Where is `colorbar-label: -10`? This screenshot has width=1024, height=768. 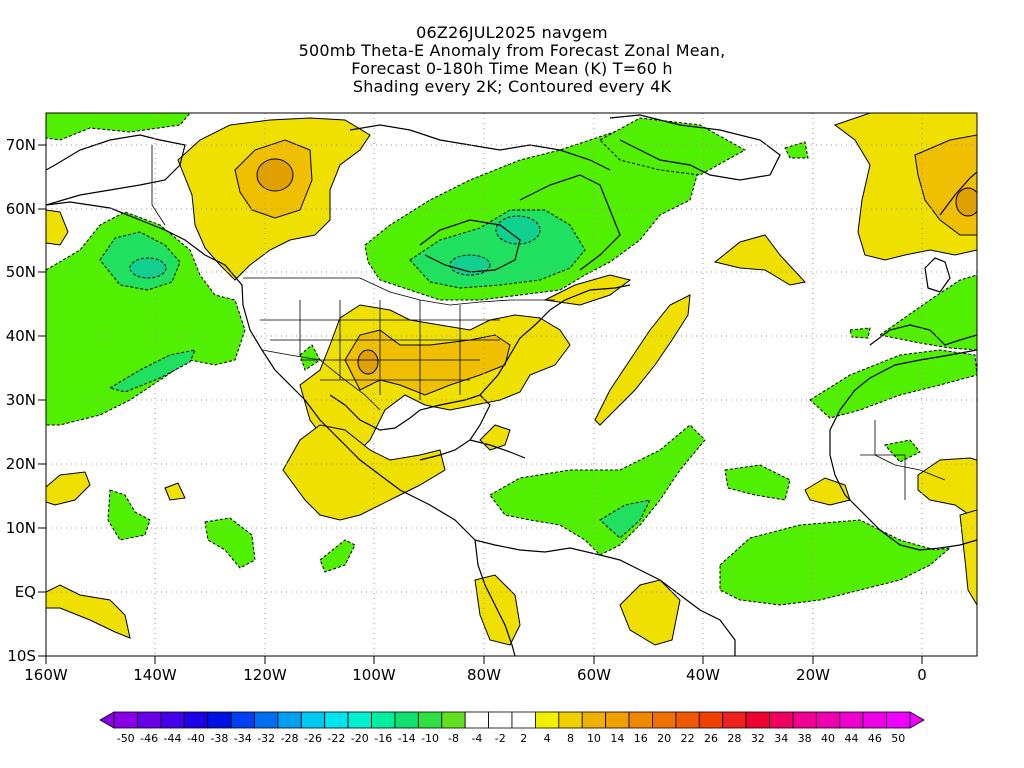 colorbar-label: -10 is located at coordinates (430, 738).